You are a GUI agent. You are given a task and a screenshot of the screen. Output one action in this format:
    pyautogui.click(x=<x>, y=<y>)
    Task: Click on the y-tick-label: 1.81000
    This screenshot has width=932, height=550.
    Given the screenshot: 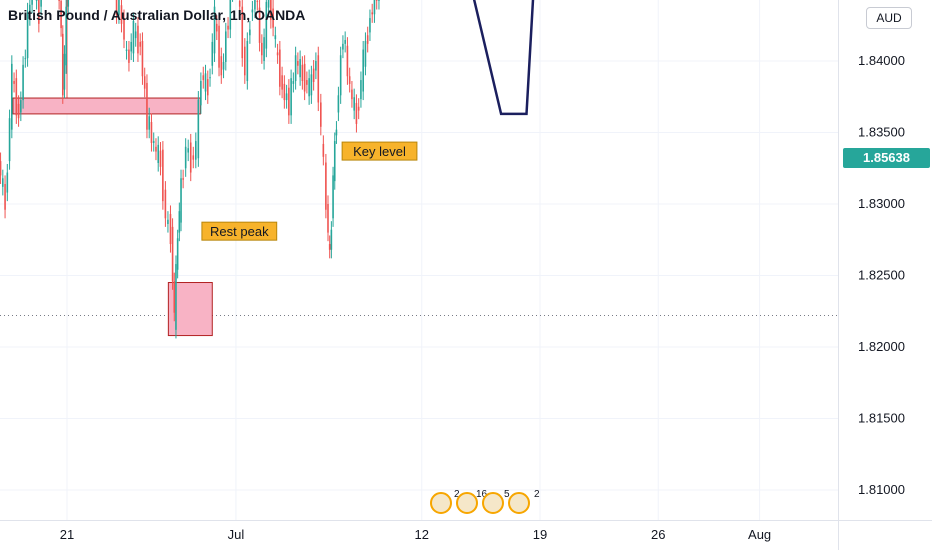 What is the action you would take?
    pyautogui.click(x=881, y=489)
    